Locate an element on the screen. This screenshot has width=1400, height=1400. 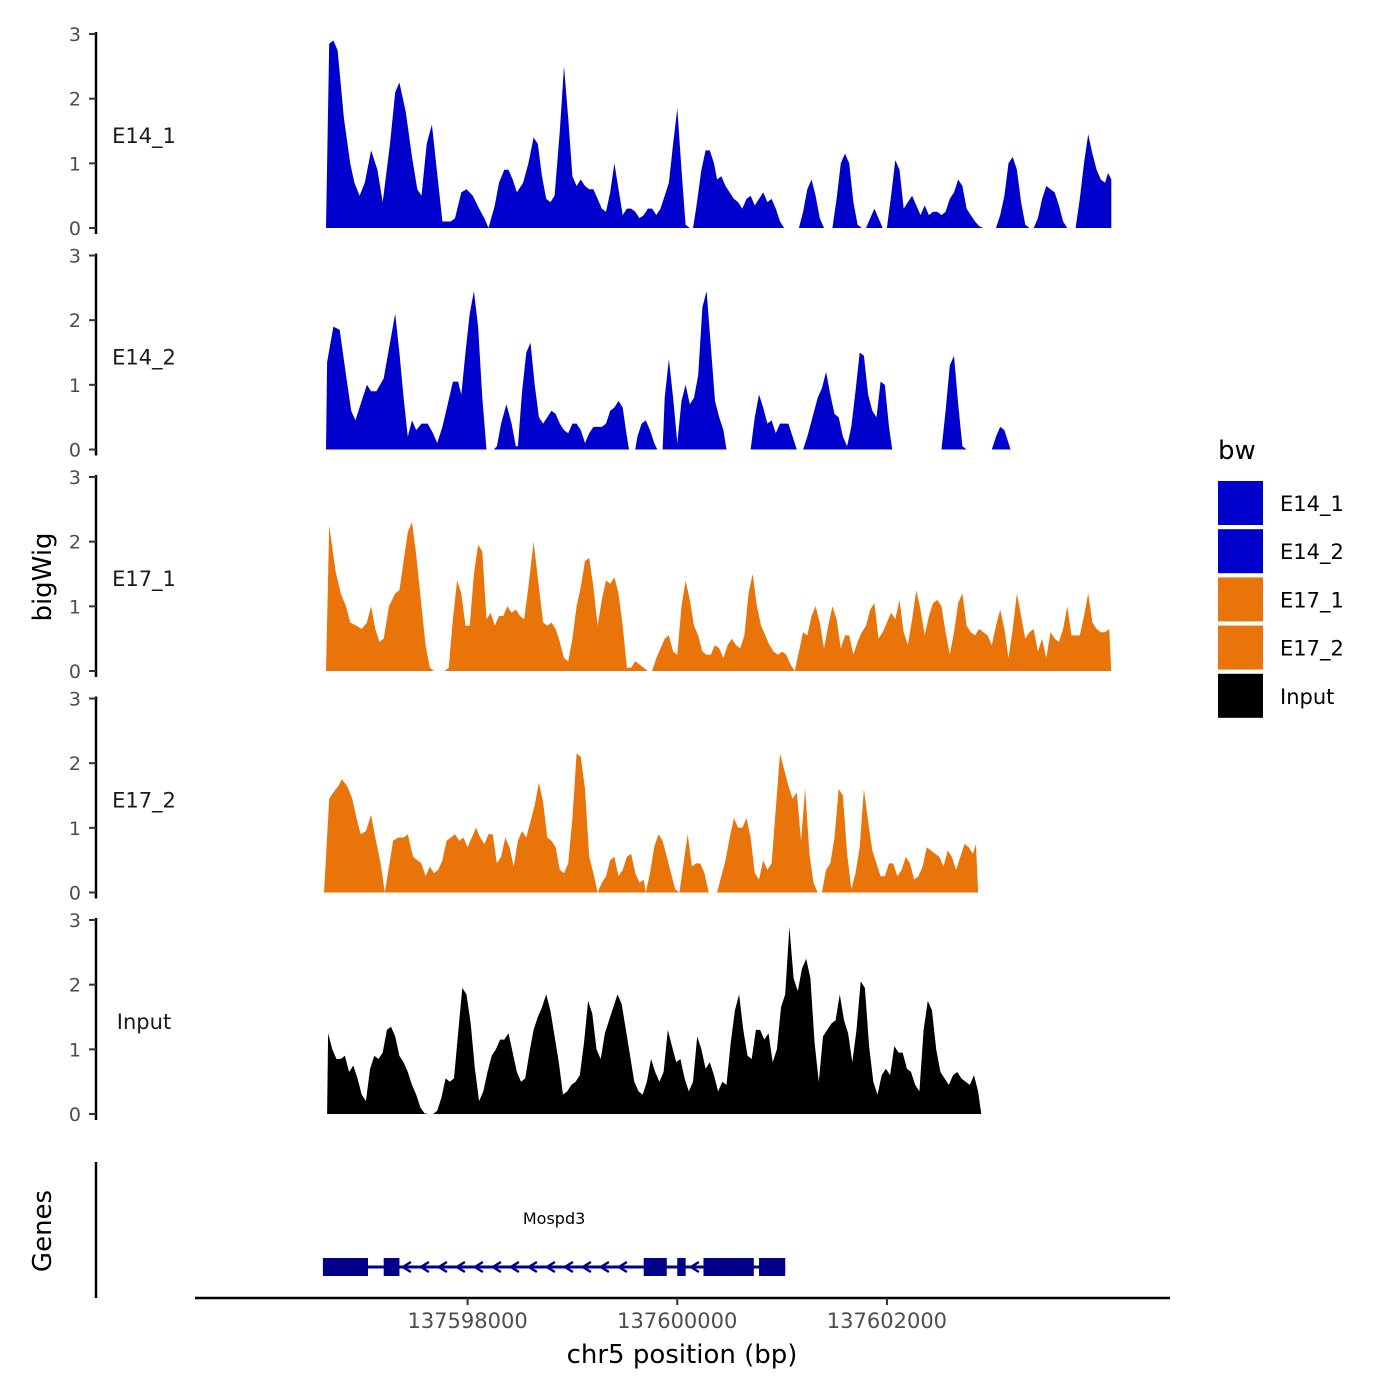
panel-label-E17_2: E17_2 is located at coordinates (144, 801).